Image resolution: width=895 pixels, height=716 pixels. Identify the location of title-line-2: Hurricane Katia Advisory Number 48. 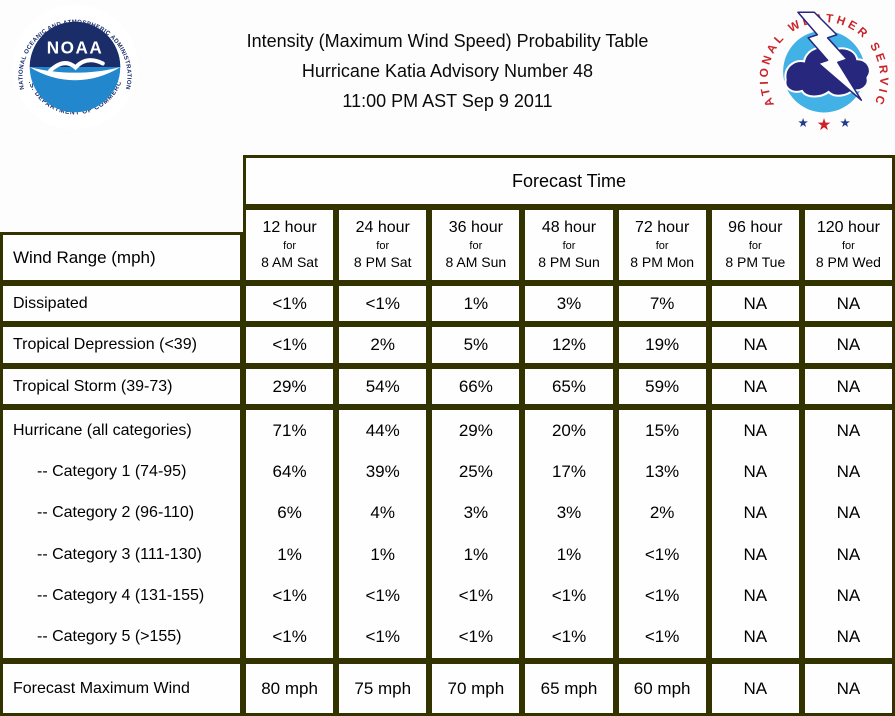
(447, 71).